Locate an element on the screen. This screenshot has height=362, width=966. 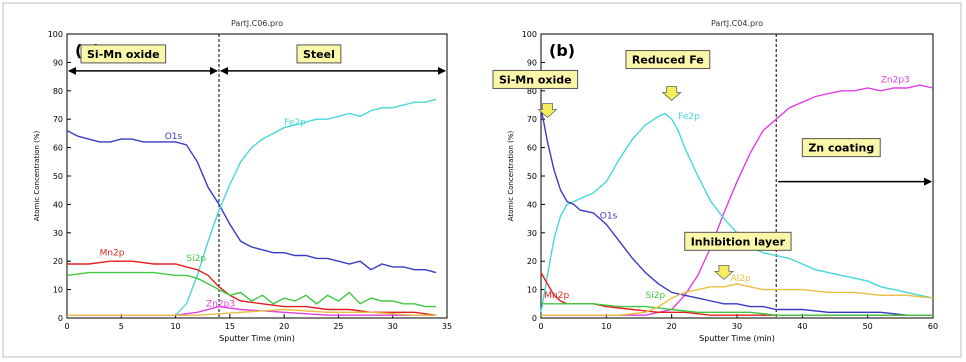
annotation-box-text: Si-Mn oxide is located at coordinates (535, 79).